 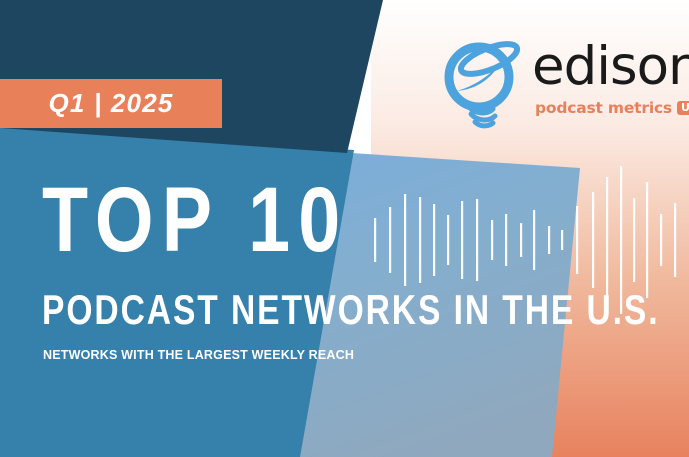 I want to click on page-subtitle: PODCAST NETWORKS IN THE U.S., so click(x=351, y=309).